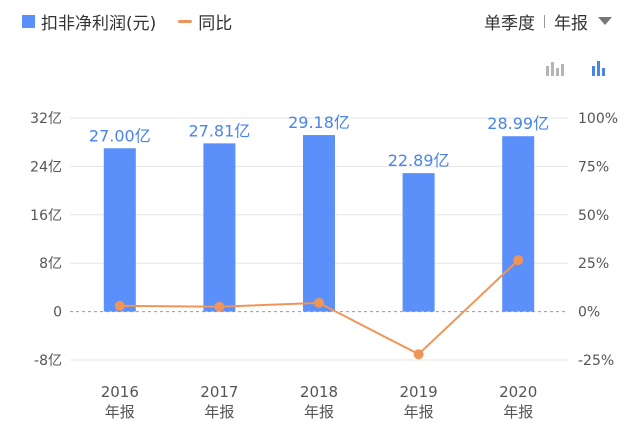 The image size is (640, 436). I want to click on bar-value-label: 27.00亿, so click(120, 135).